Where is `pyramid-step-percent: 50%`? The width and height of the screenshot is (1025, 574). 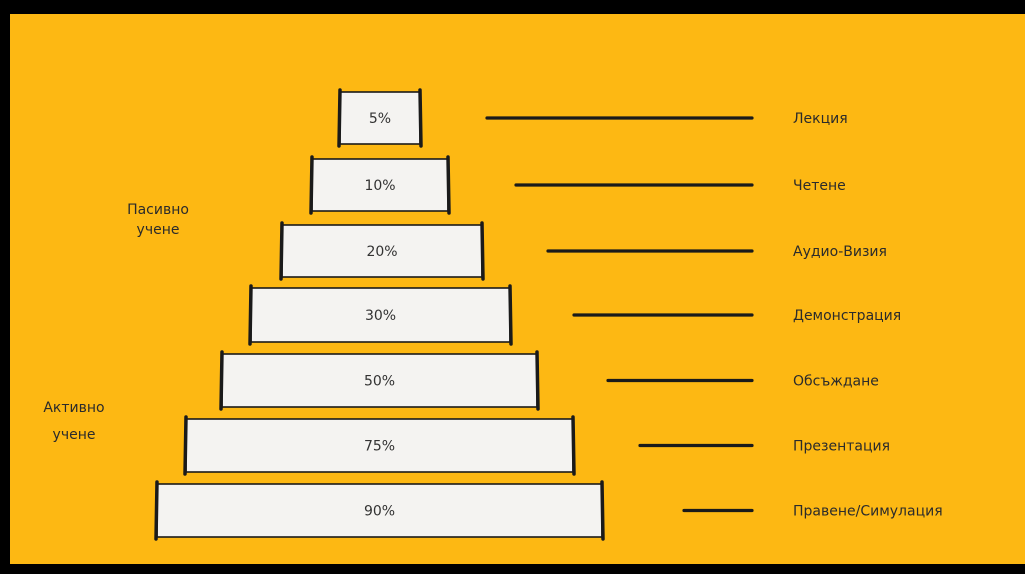 pyramid-step-percent: 50% is located at coordinates (379, 382).